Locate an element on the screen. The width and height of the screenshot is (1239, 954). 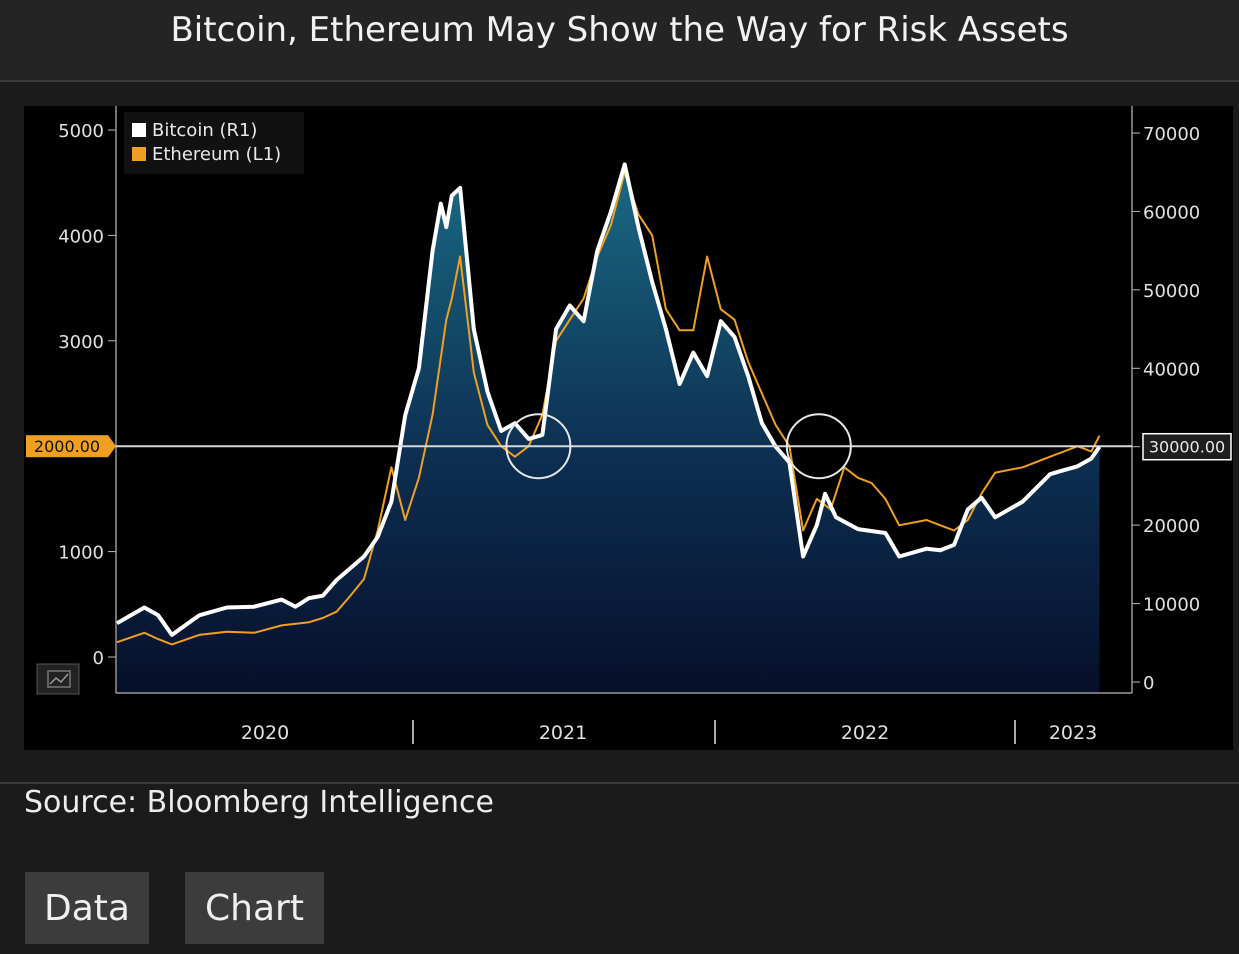
right-tick-label: 30000.00 is located at coordinates (1187, 447).